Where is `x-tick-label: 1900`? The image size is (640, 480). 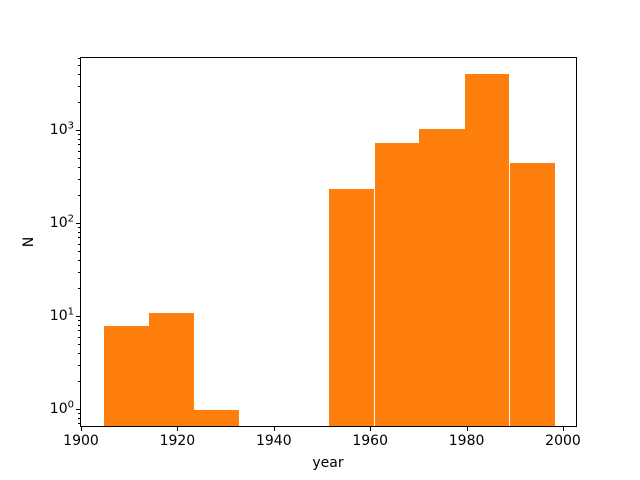
x-tick-label: 1900 is located at coordinates (81, 441).